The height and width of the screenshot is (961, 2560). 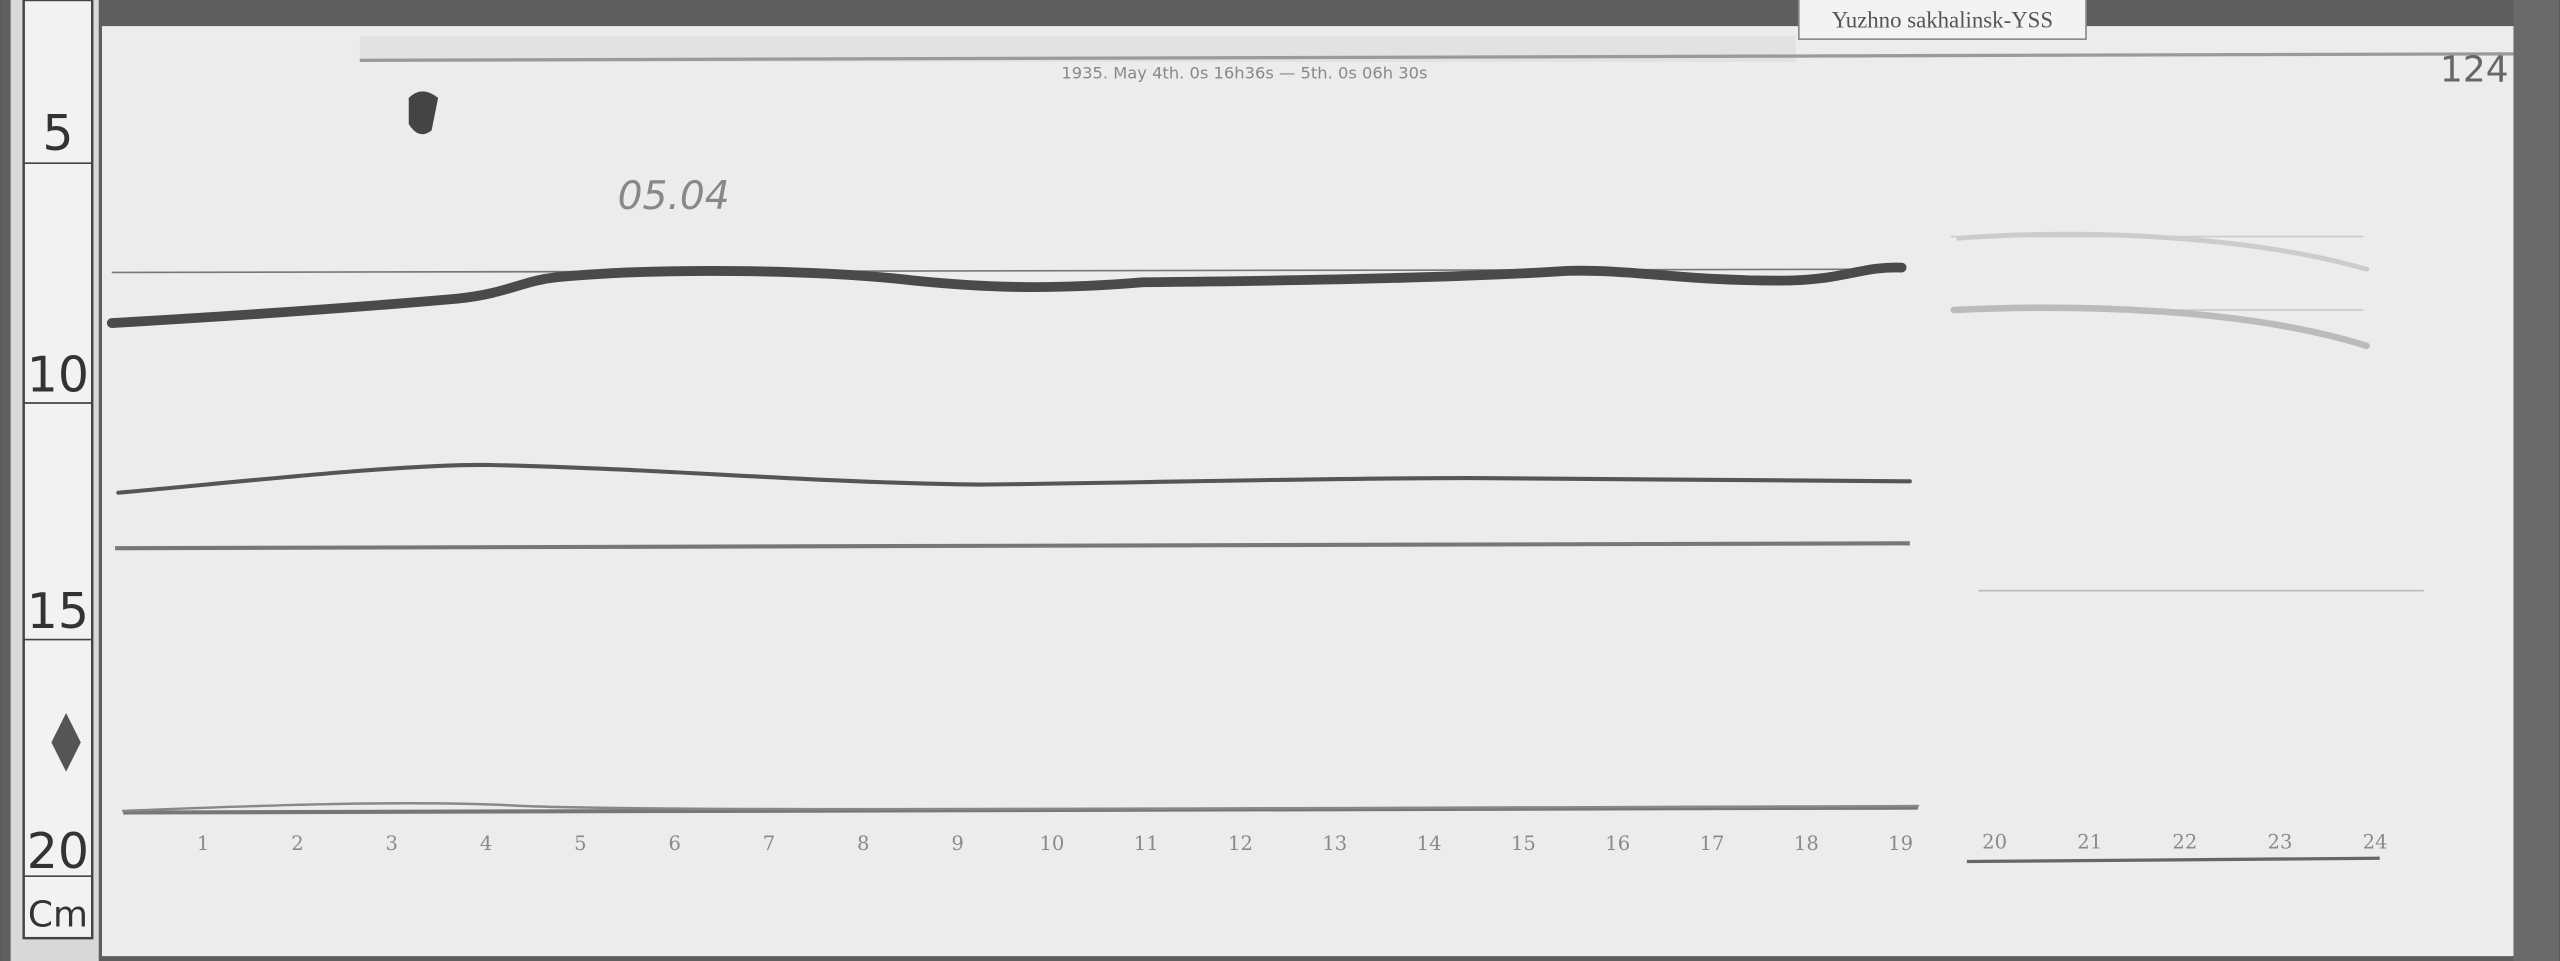 I want to click on hour-mark-19: 19, so click(x=1900, y=843).